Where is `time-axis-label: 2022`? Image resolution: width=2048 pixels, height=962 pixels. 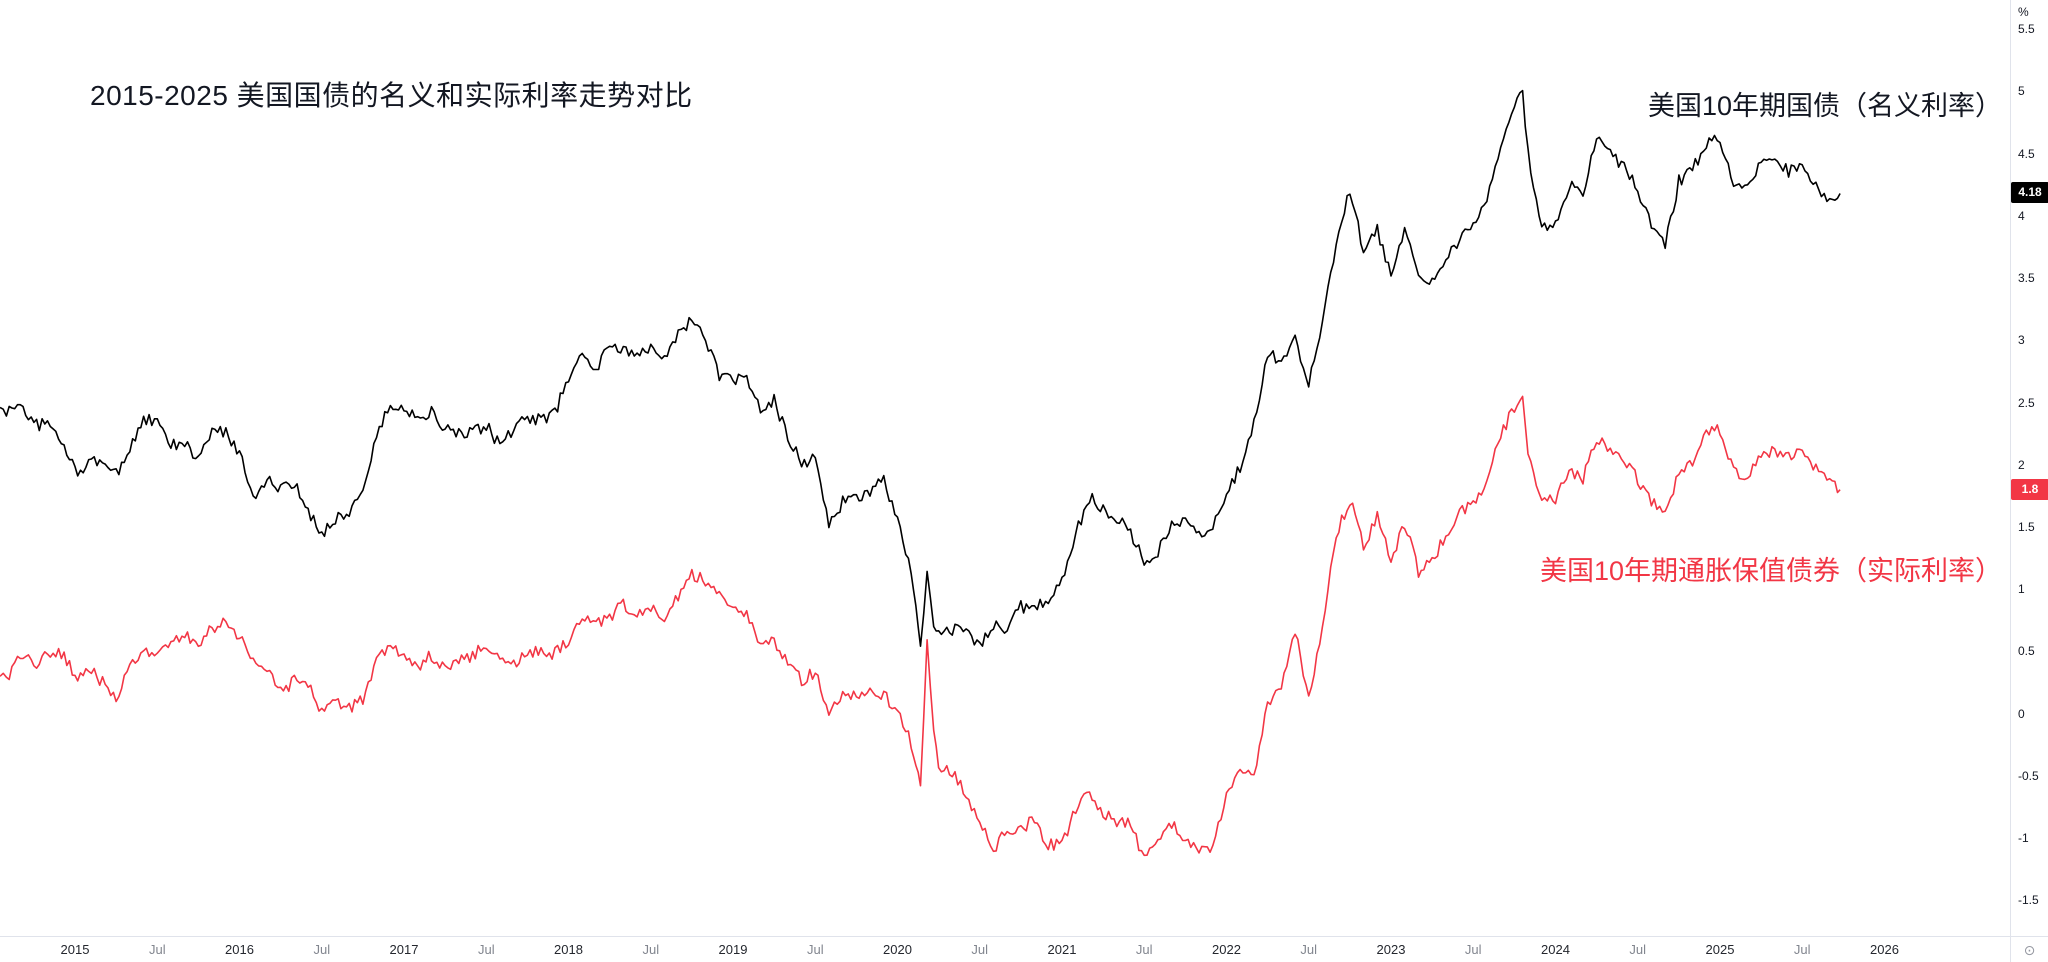
time-axis-label: 2022 is located at coordinates (1226, 949).